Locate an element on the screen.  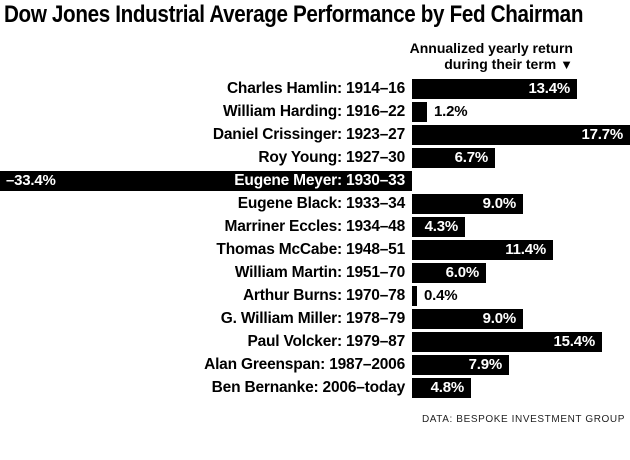
value-label: 6.0% is located at coordinates (462, 272).